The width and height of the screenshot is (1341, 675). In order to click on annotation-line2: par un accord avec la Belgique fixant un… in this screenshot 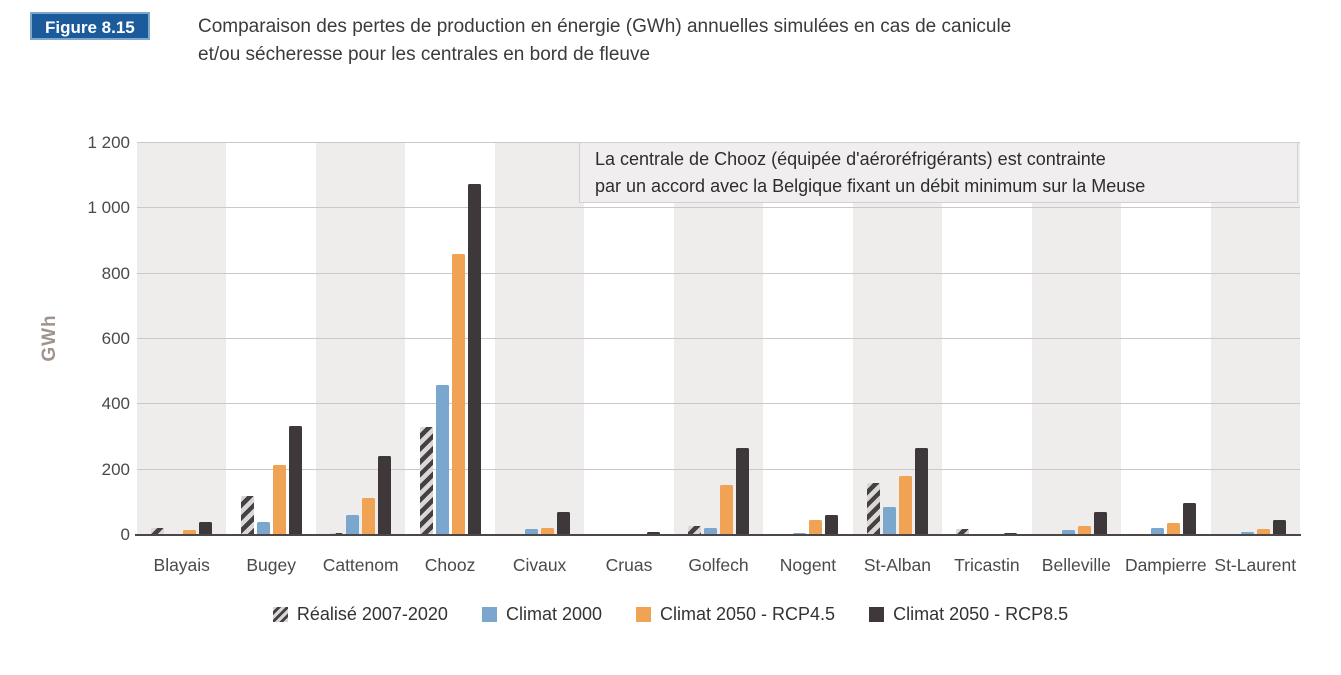, I will do `click(870, 185)`.